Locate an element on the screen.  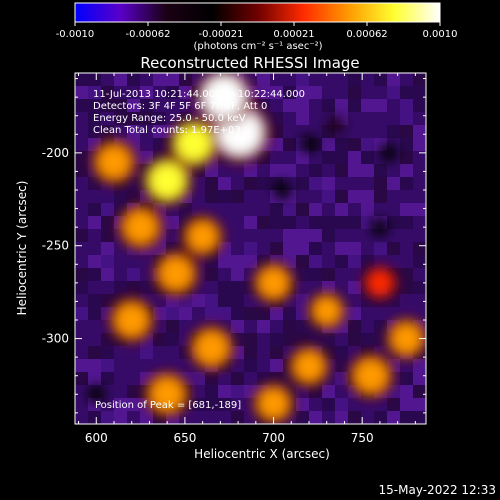
y-axis-label: Heliocentric Y (arcsec) is located at coordinates (22, 248).